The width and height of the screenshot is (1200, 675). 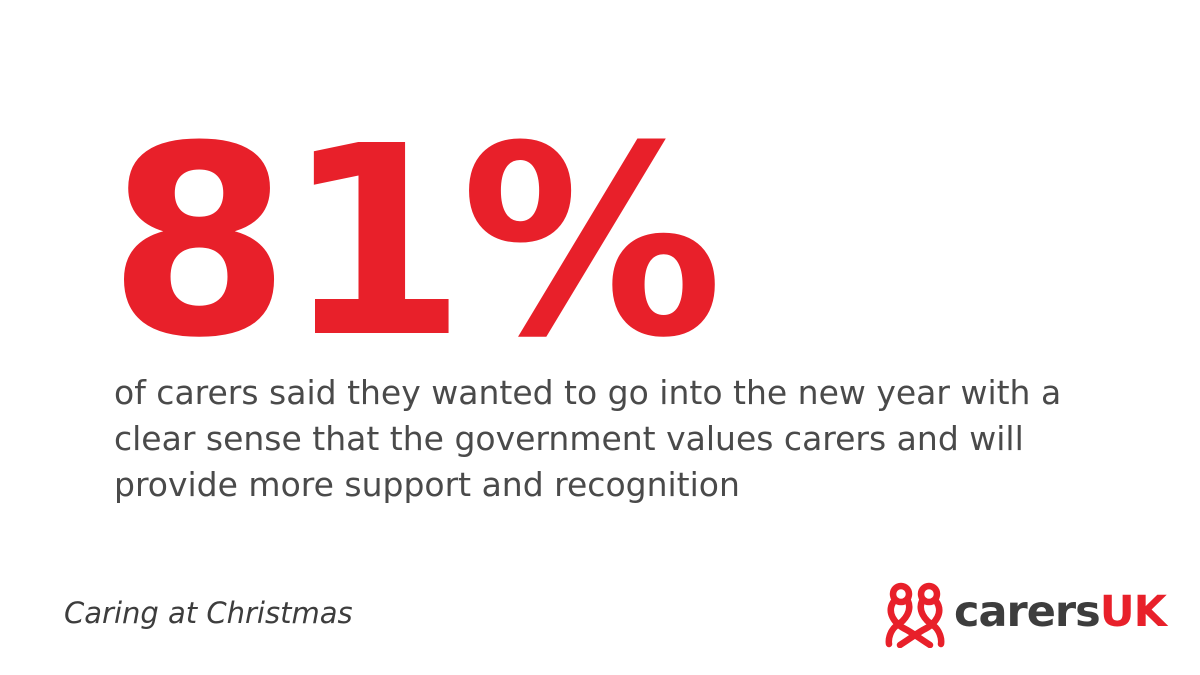 I want to click on carers-uk-logo: carersUK, so click(x=1025, y=615).